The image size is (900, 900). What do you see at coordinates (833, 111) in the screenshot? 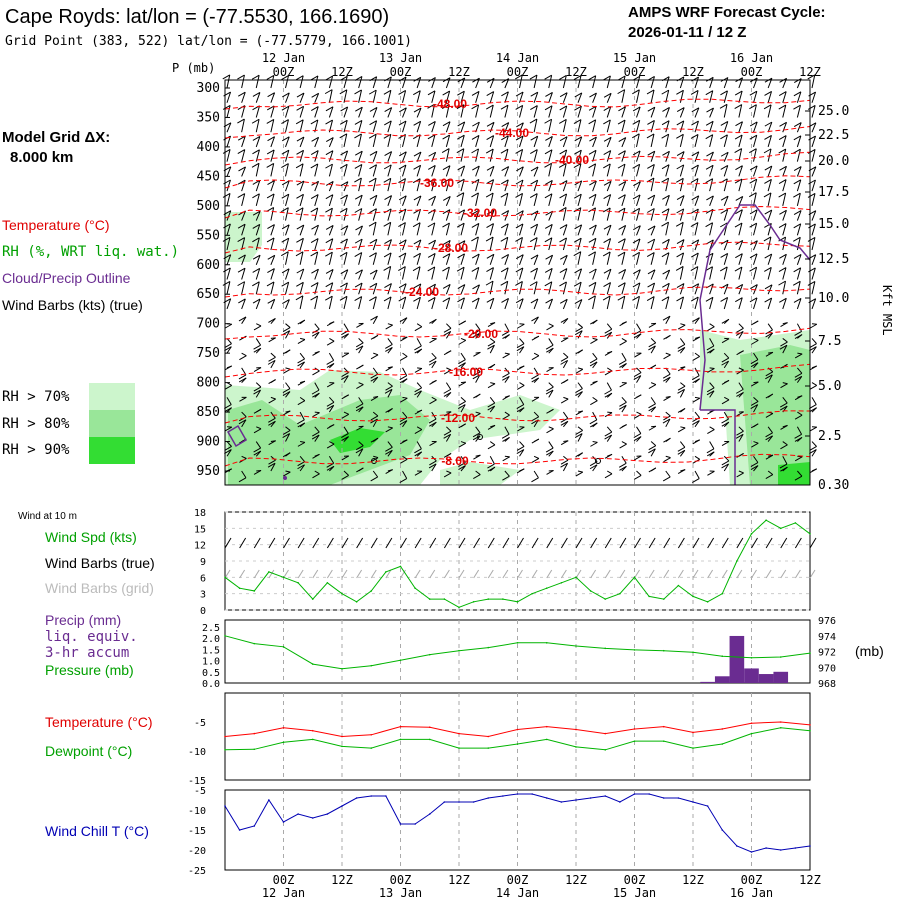
I see `height-tick-label: 25.0` at bounding box center [833, 111].